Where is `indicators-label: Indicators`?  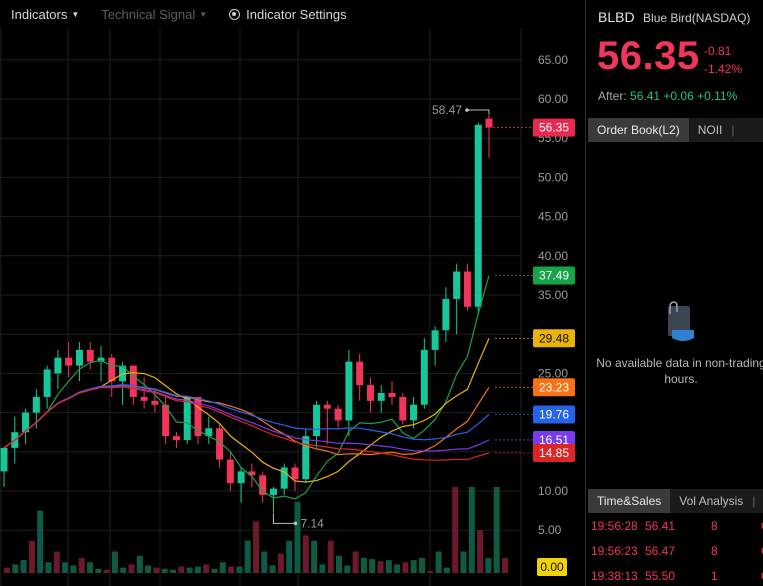 indicators-label: Indicators is located at coordinates (39, 14).